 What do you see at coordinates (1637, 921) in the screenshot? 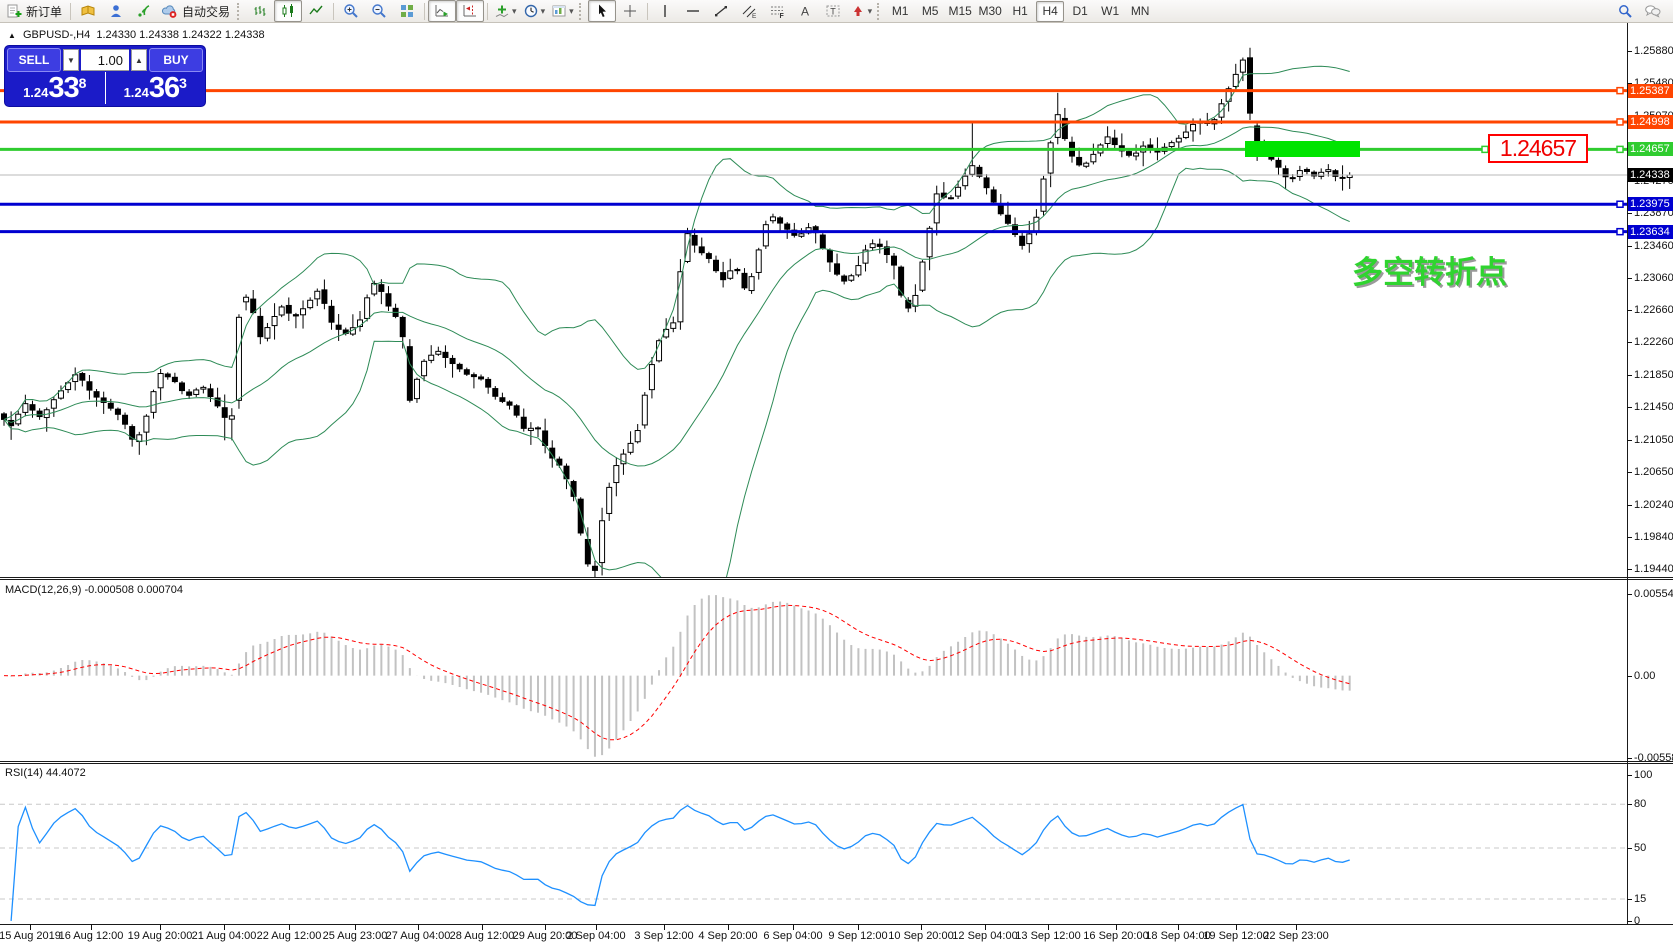
I see `axis-tick-label: 0` at bounding box center [1637, 921].